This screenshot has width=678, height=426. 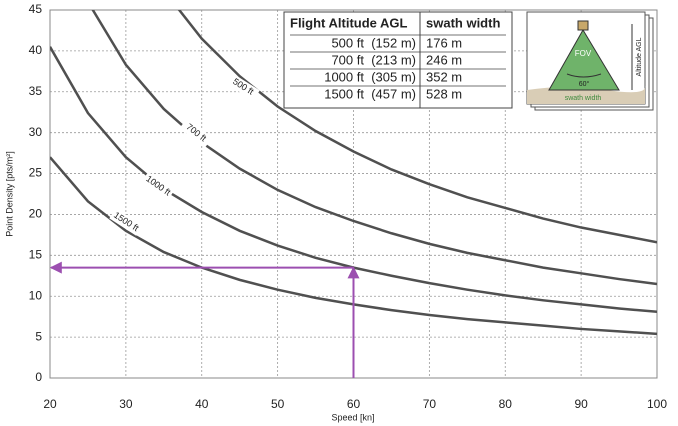 What do you see at coordinates (444, 93) in the screenshot?
I see `table-cell: 528 m` at bounding box center [444, 93].